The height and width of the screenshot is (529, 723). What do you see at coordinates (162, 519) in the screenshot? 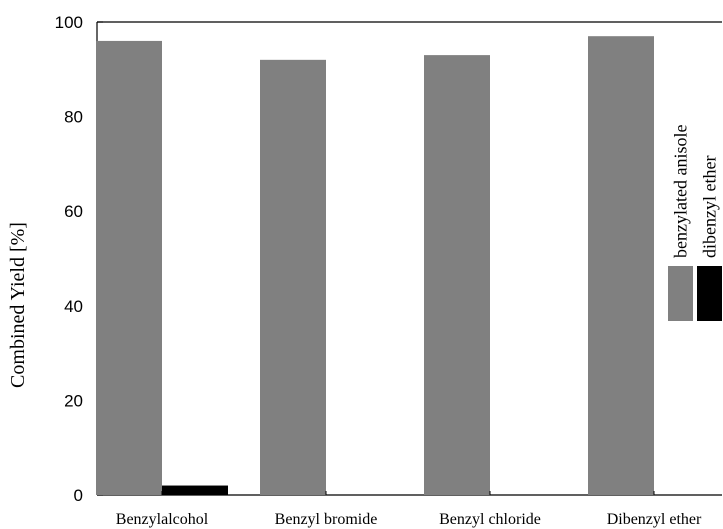
I see `x-category-label: Benzylalcohol` at bounding box center [162, 519].